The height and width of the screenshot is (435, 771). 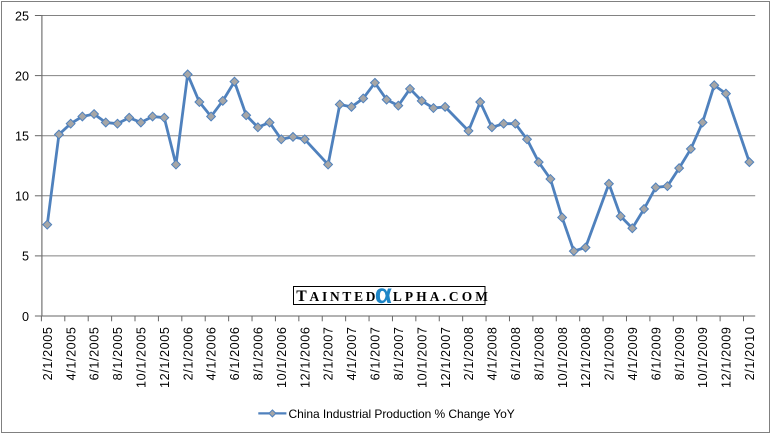 What do you see at coordinates (48, 354) in the screenshot?
I see `svg-text: 2/1/2005` at bounding box center [48, 354].